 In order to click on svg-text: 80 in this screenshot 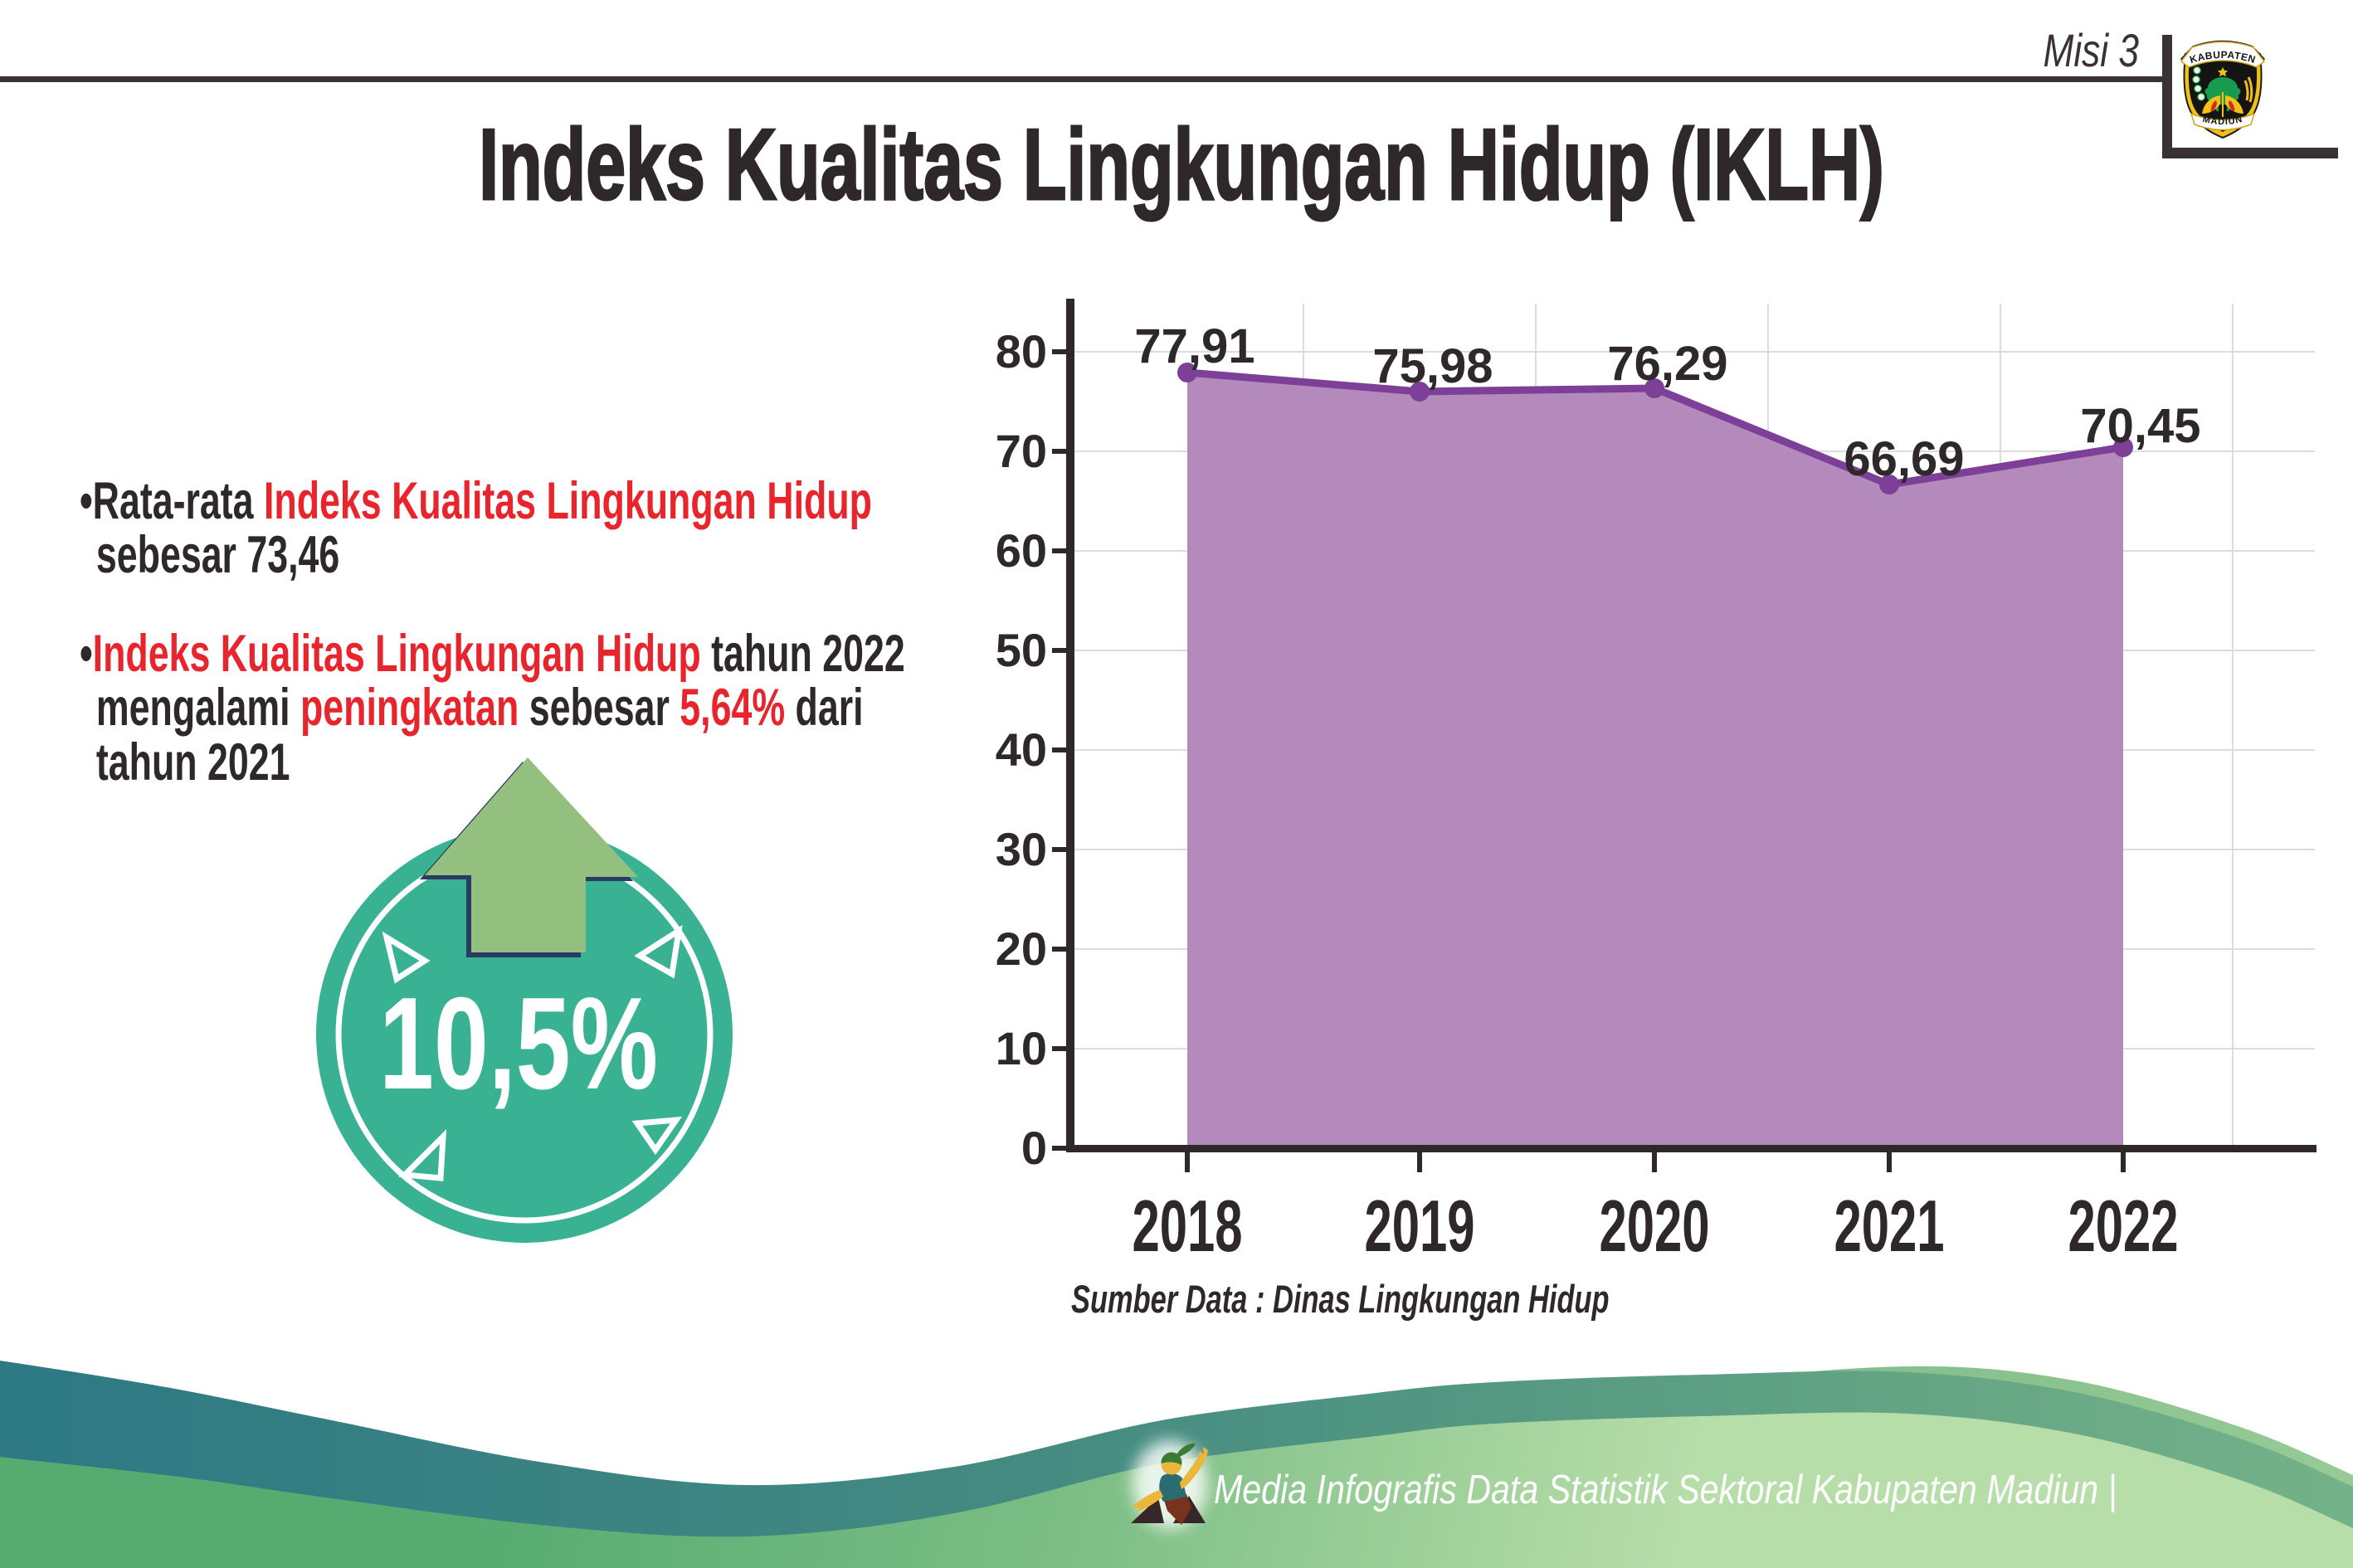, I will do `click(1021, 351)`.